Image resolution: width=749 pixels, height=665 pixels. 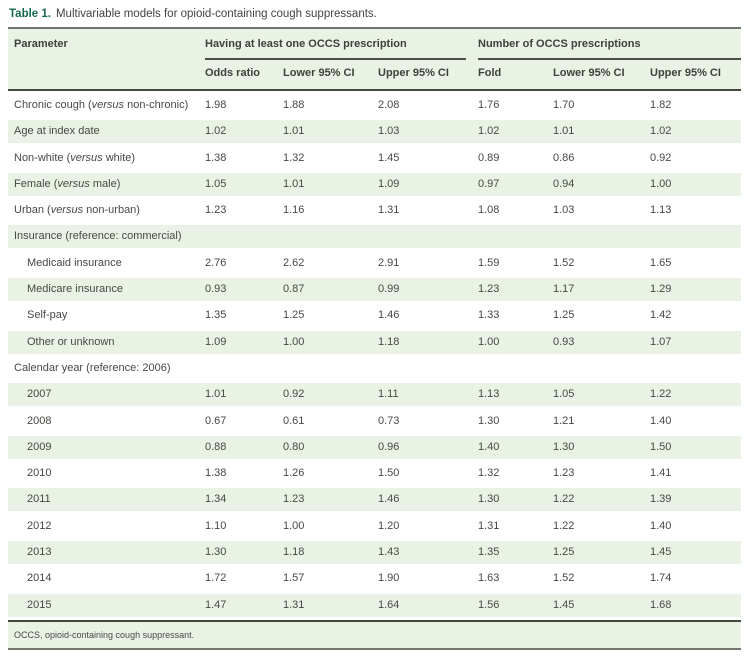 I want to click on row-value: 1.52, so click(x=564, y=262).